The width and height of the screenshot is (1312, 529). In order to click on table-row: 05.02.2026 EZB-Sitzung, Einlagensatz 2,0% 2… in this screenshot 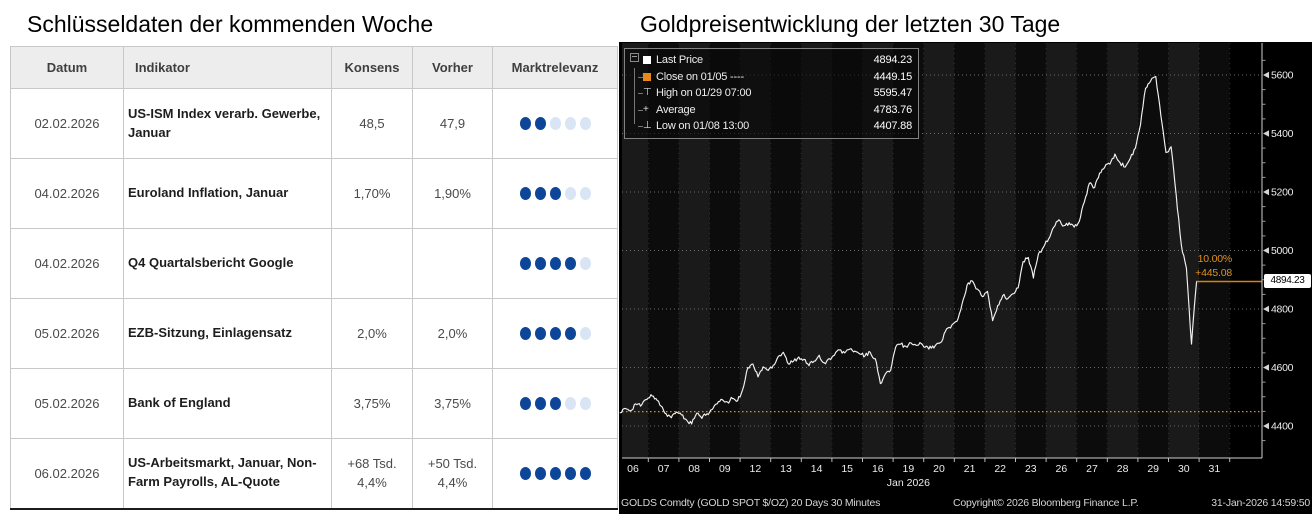, I will do `click(314, 333)`.